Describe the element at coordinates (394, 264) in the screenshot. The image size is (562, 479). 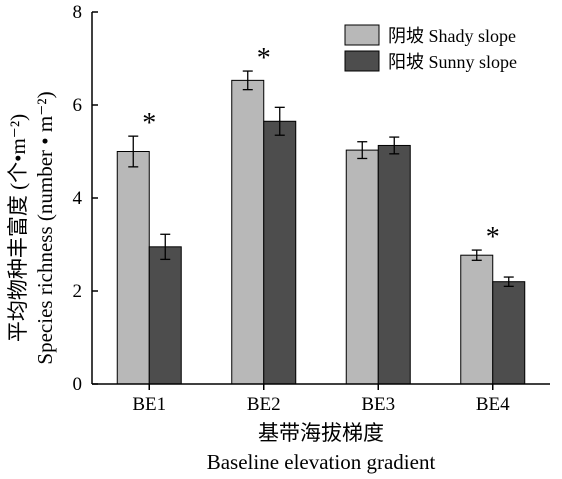
I see `bar-sunny-be3` at that location.